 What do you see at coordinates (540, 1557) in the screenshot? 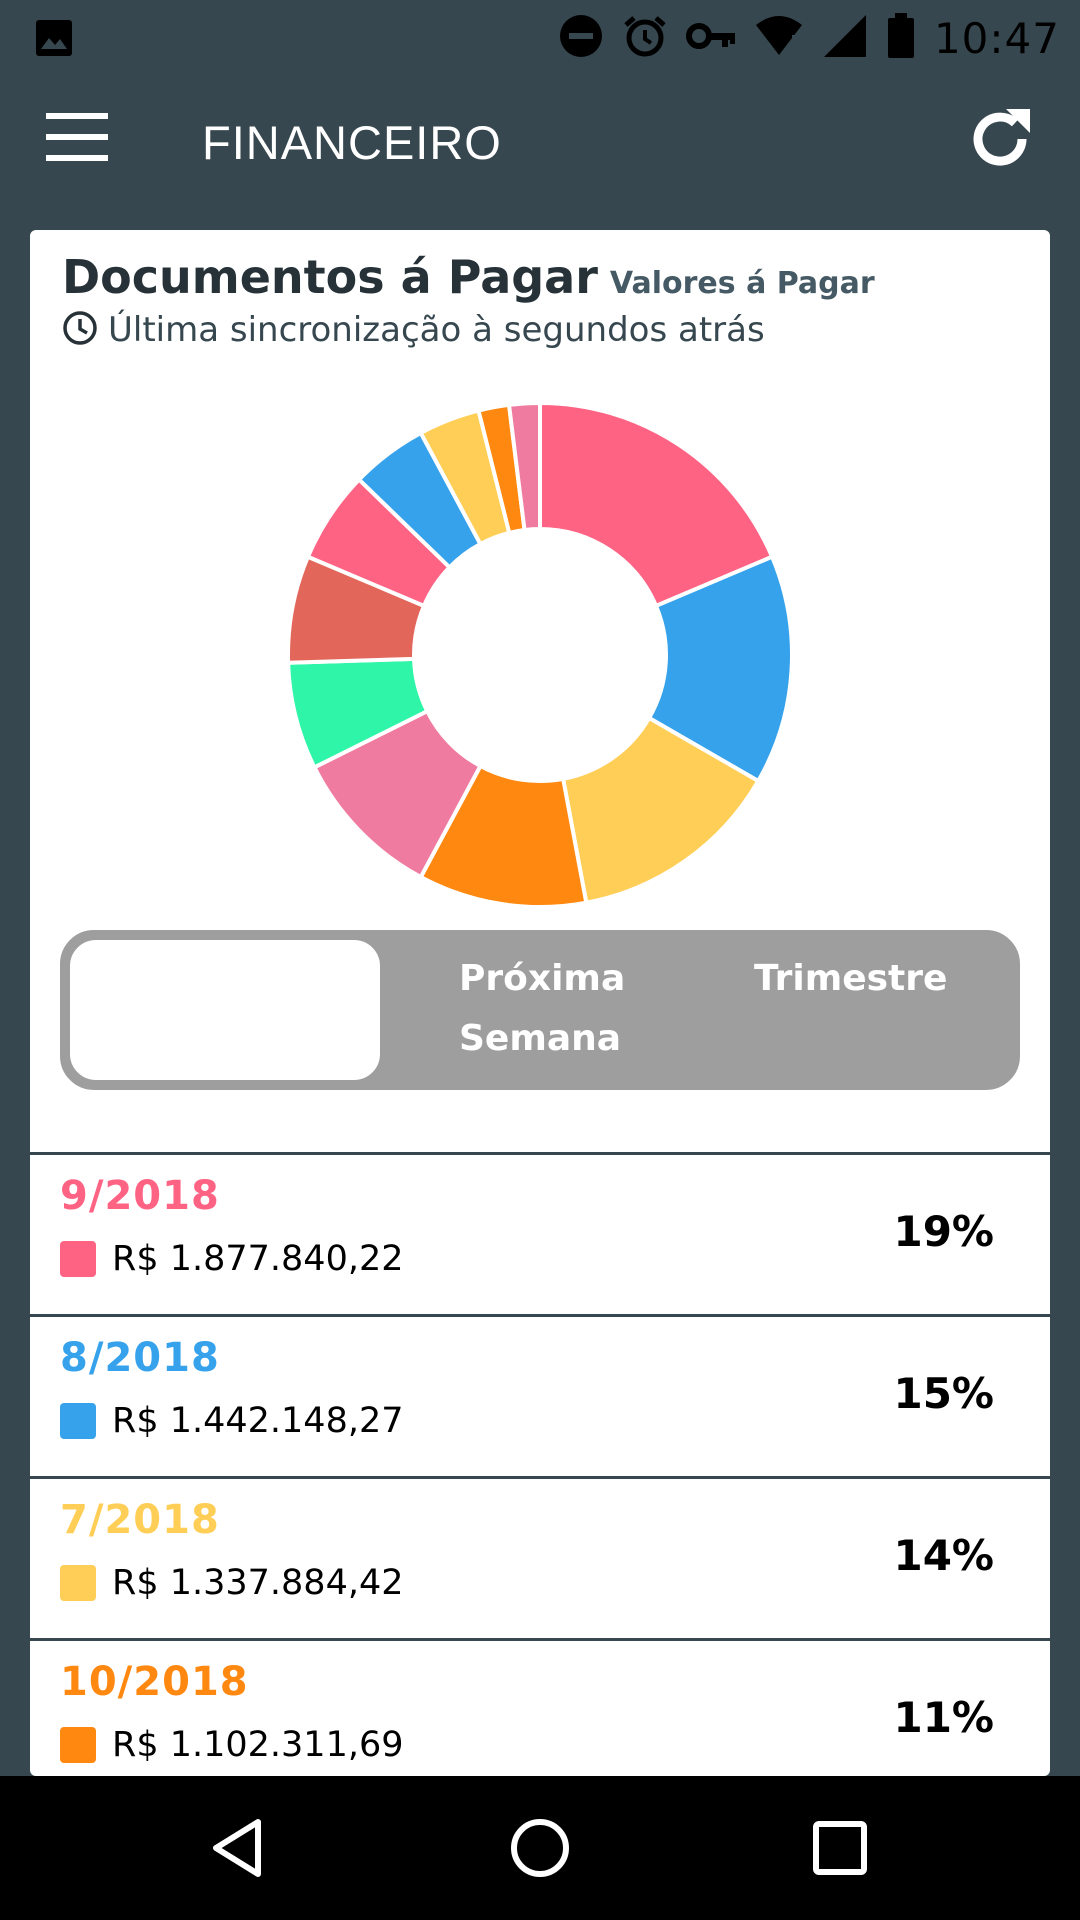
I see `list-item: 7/2018 R$ 1.337.884,42 14%` at bounding box center [540, 1557].